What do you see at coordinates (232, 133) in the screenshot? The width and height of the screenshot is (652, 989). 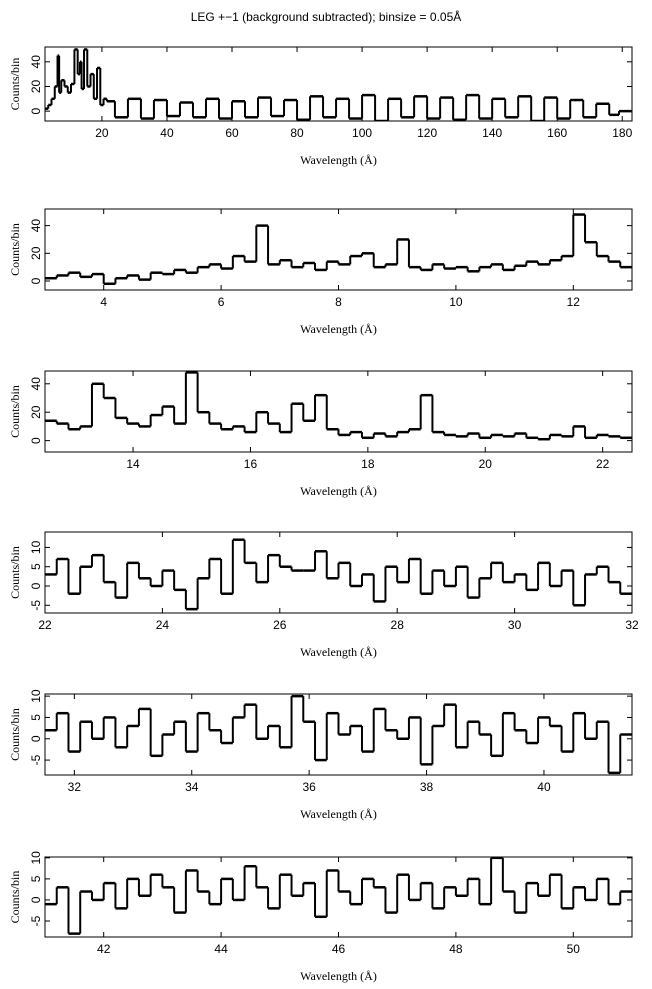 I see `x-tick-label: 60` at bounding box center [232, 133].